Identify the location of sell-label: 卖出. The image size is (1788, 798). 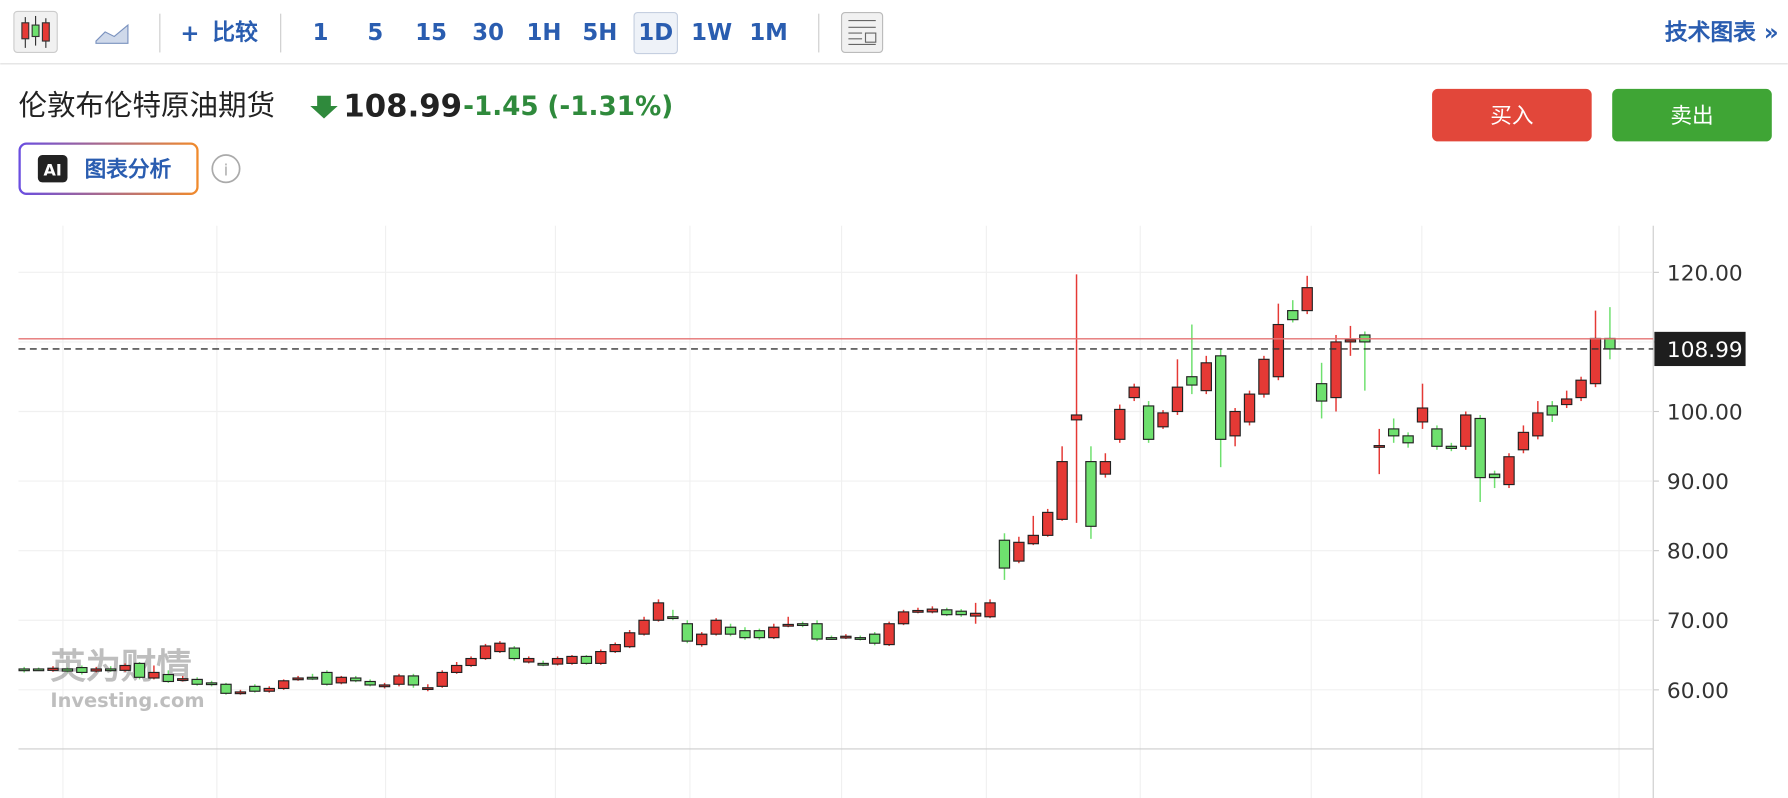
(1691, 116).